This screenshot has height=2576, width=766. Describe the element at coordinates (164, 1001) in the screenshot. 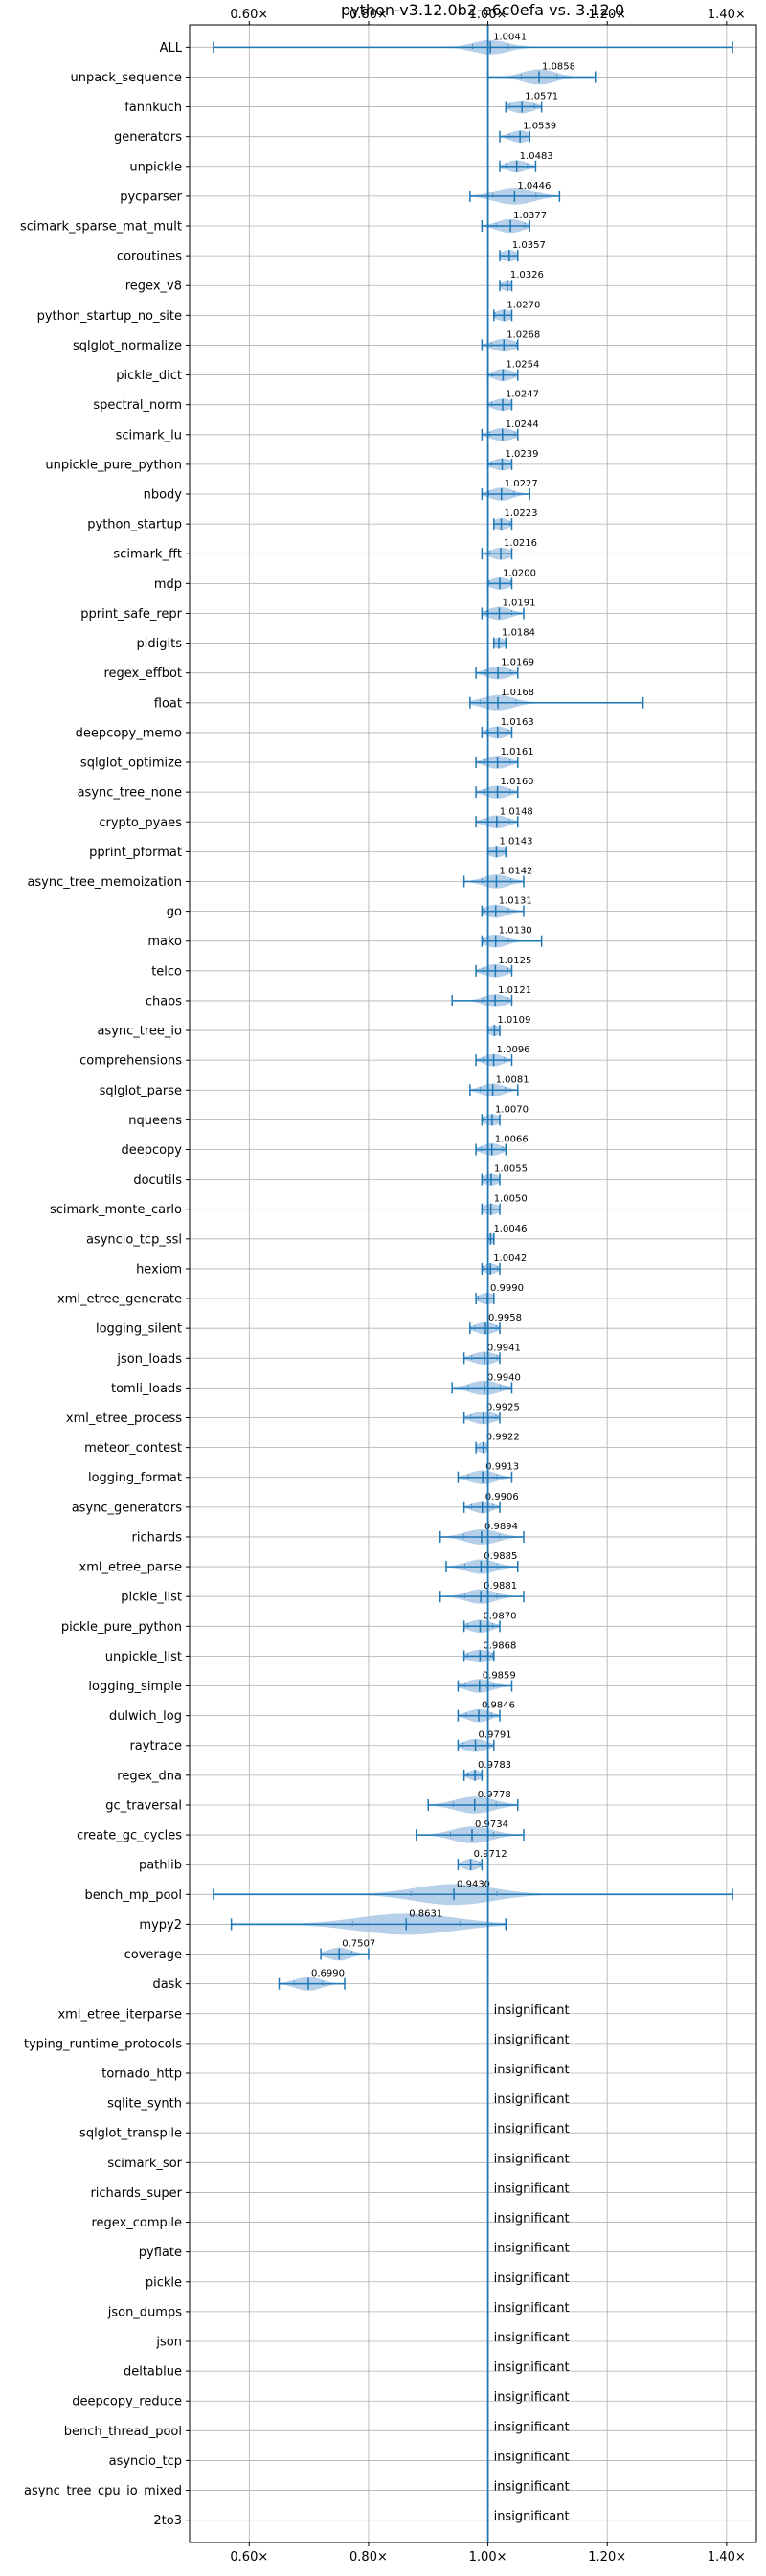

I see `benchmark-label: chaos` at that location.